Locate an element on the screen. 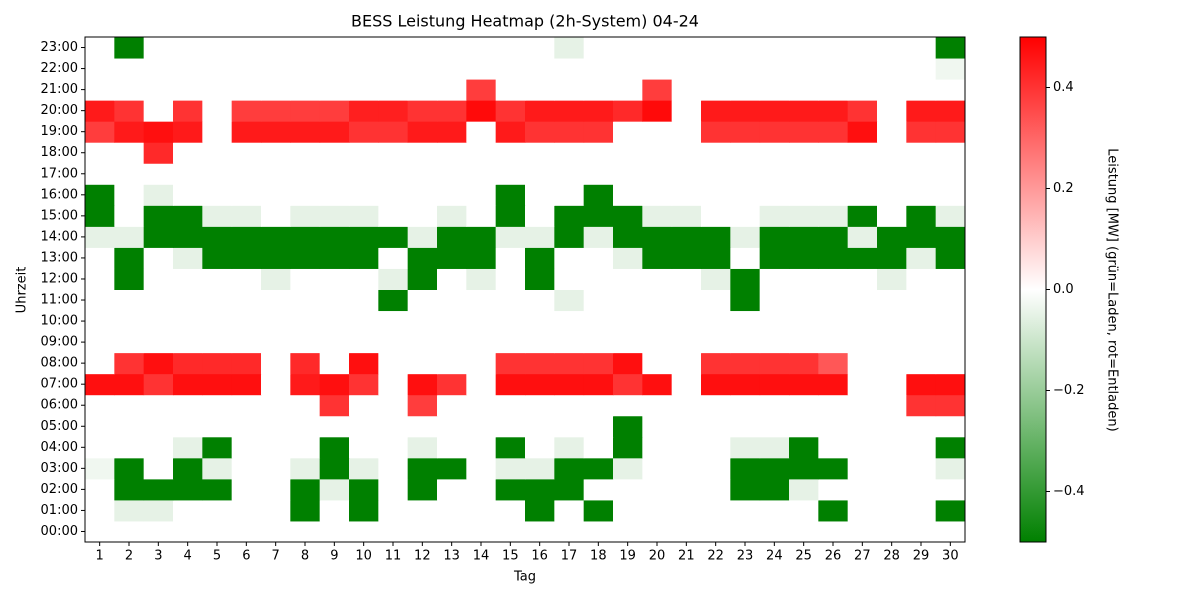 This screenshot has height=600, width=1200. y-tick-label: 14:00 is located at coordinates (59, 236).